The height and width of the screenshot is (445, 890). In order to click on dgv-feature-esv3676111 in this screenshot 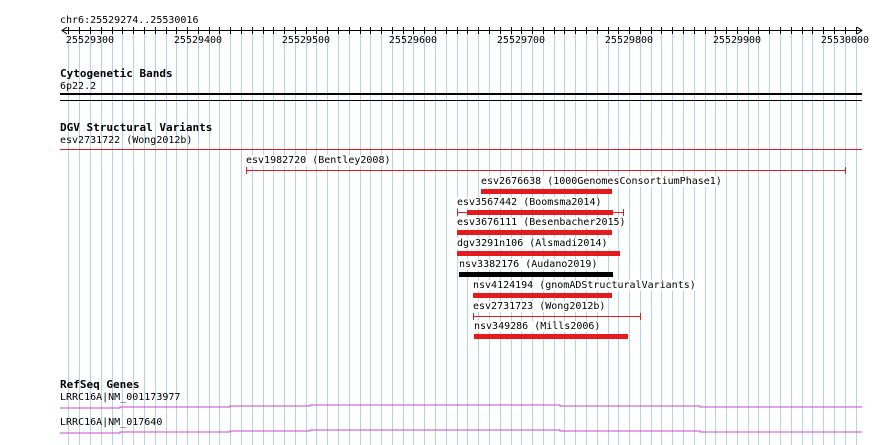, I will do `click(534, 232)`.